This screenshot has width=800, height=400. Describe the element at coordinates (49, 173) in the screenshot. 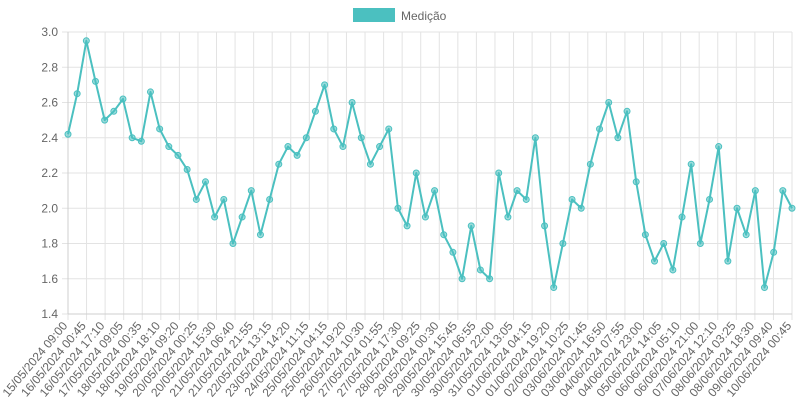

I see `y-tick-label: 2.2` at that location.